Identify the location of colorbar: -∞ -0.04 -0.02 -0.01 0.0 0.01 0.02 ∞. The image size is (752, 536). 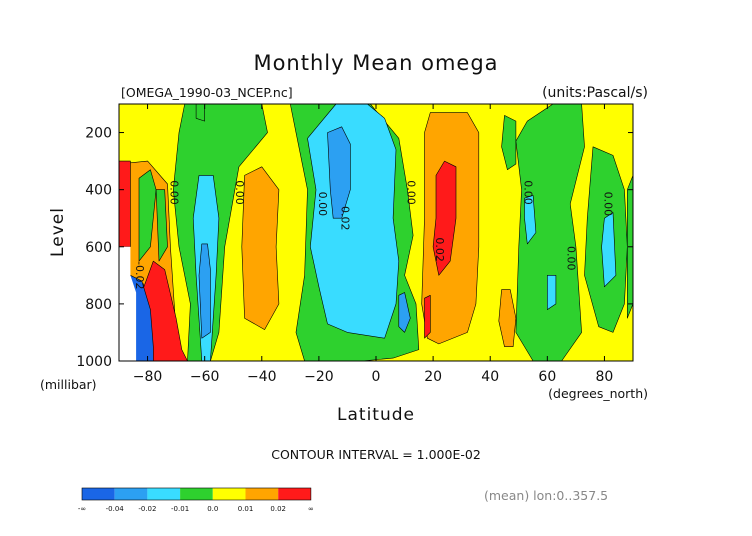
(196, 500).